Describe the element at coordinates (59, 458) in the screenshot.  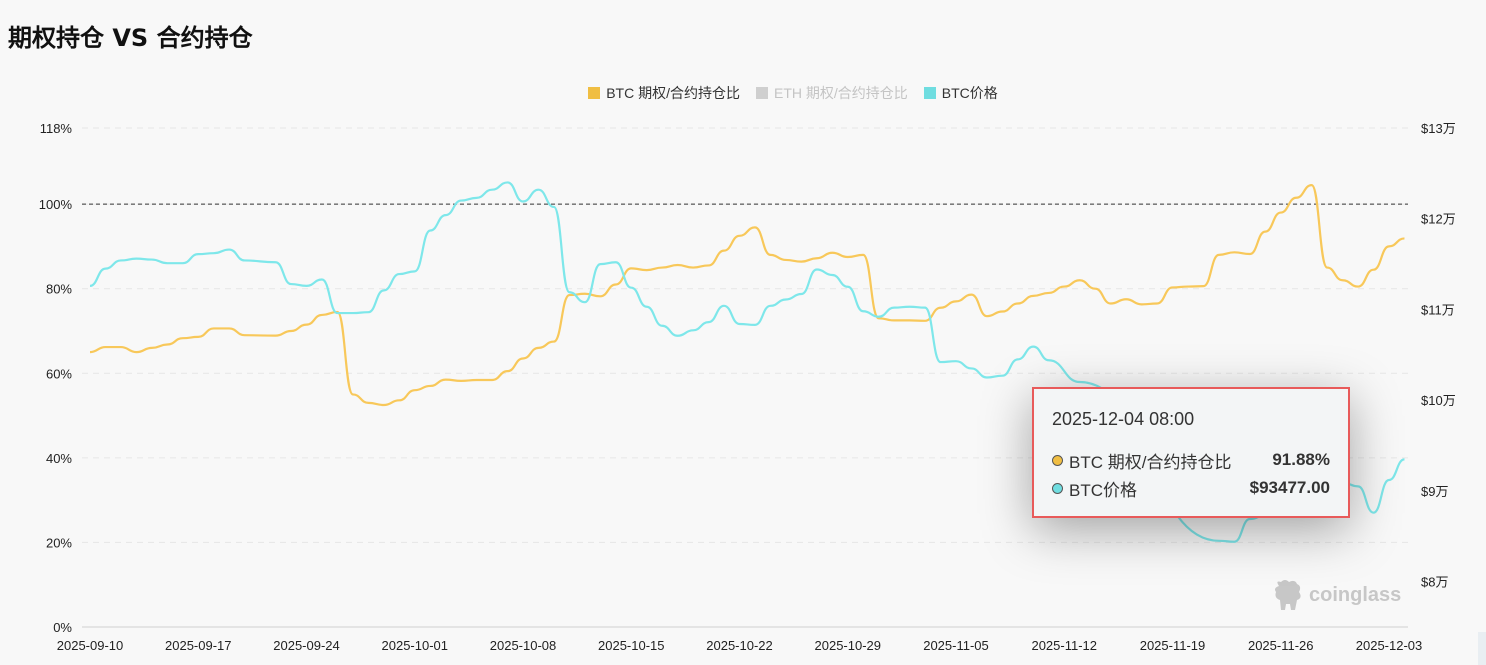
I see `y-left-tick-label: 40%` at that location.